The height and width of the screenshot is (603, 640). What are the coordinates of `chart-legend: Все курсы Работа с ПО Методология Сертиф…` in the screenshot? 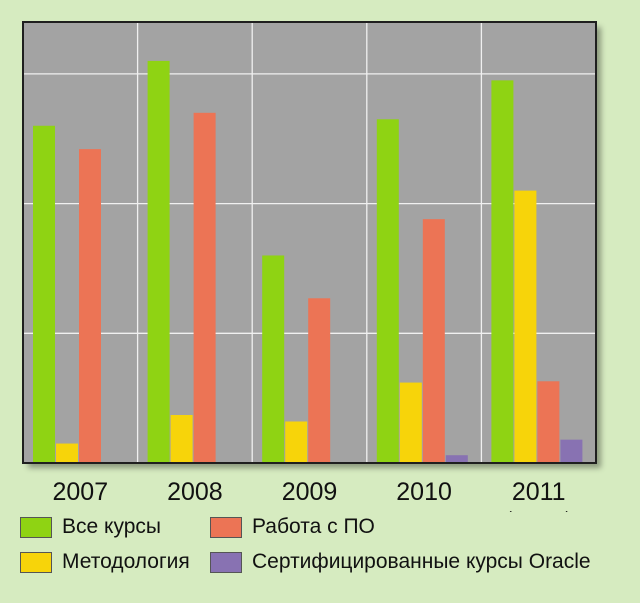 It's located at (325, 552).